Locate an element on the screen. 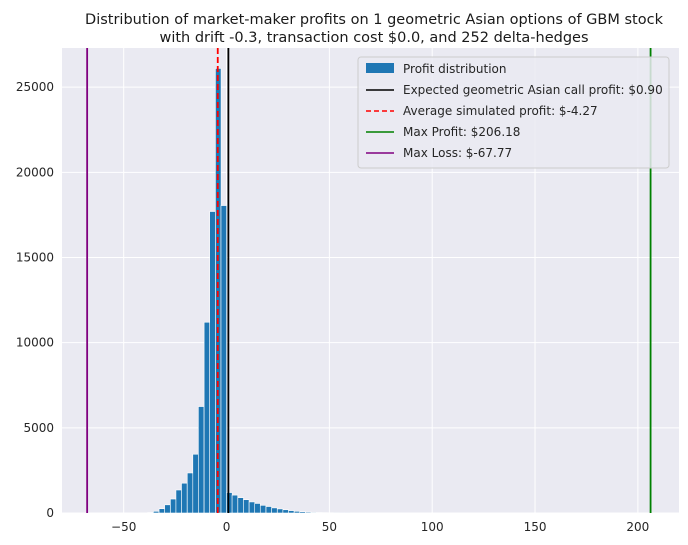 The height and width of the screenshot is (545, 688). x-tick-label: 150 is located at coordinates (535, 527).